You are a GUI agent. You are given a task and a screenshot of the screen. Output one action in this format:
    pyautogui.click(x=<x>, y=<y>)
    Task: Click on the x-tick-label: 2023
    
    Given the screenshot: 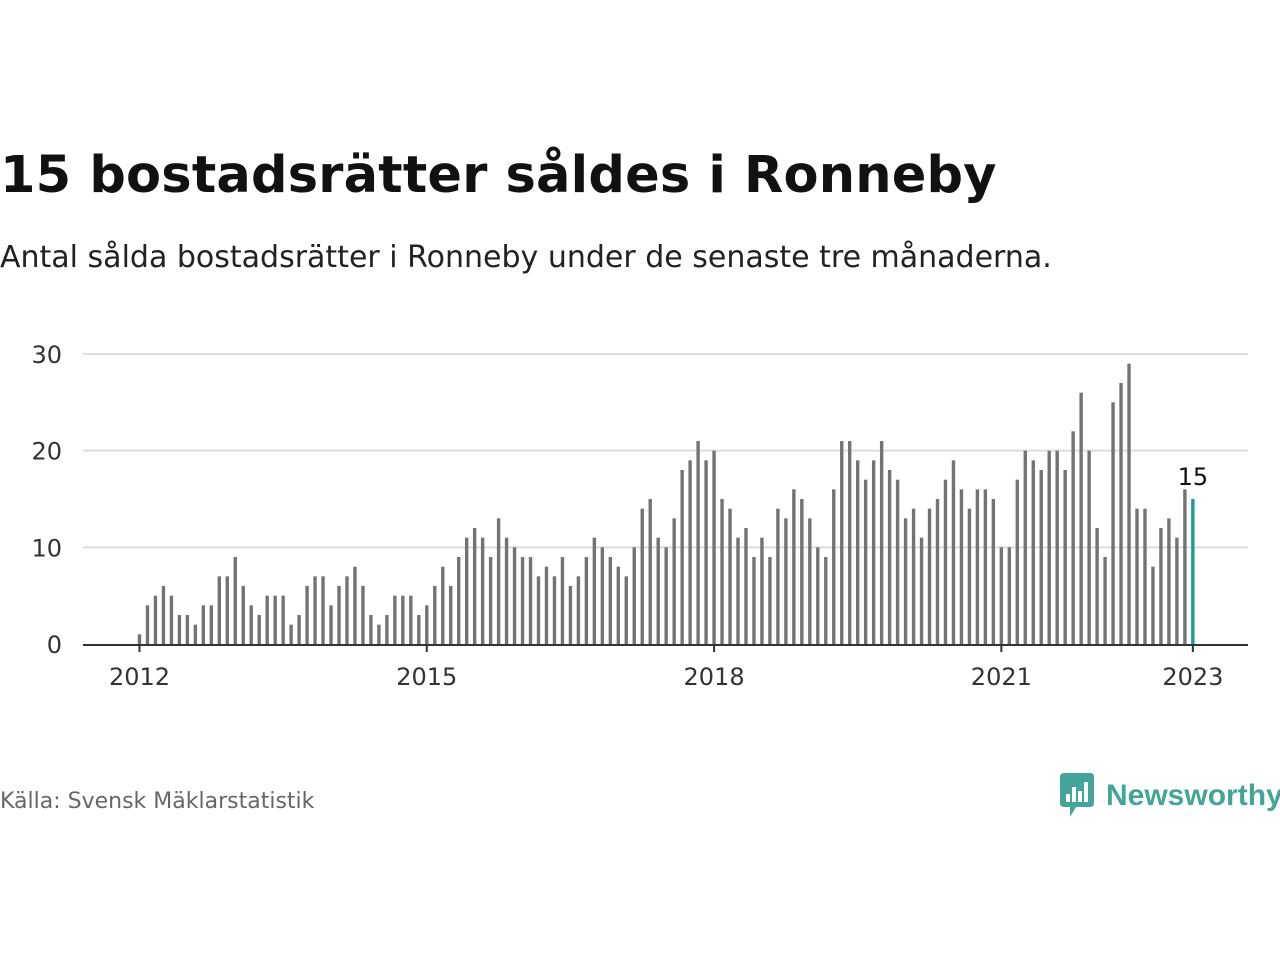 What is the action you would take?
    pyautogui.click(x=1192, y=677)
    